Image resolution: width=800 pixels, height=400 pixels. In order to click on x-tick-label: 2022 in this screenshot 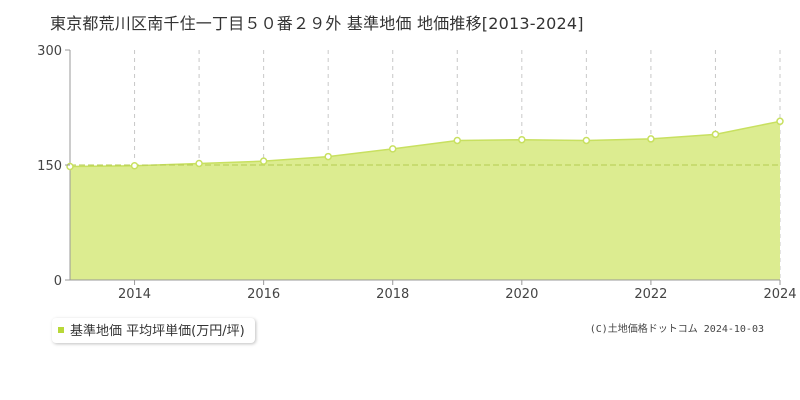, I will do `click(650, 294)`.